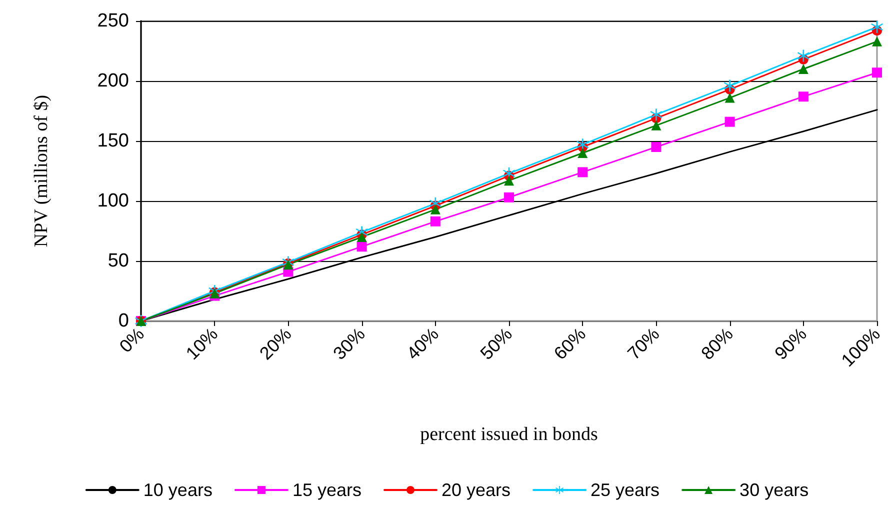  What do you see at coordinates (644, 344) in the screenshot?
I see `x-tick-label: 70%` at bounding box center [644, 344].